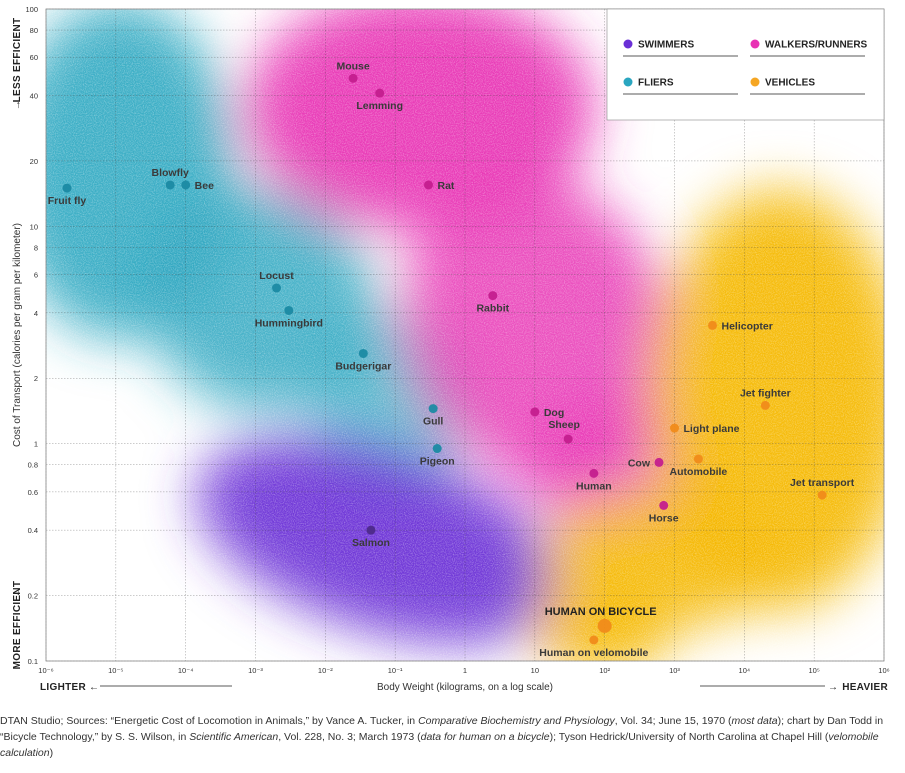 The image size is (905, 773). I want to click on point-light-plane, so click(674, 428).